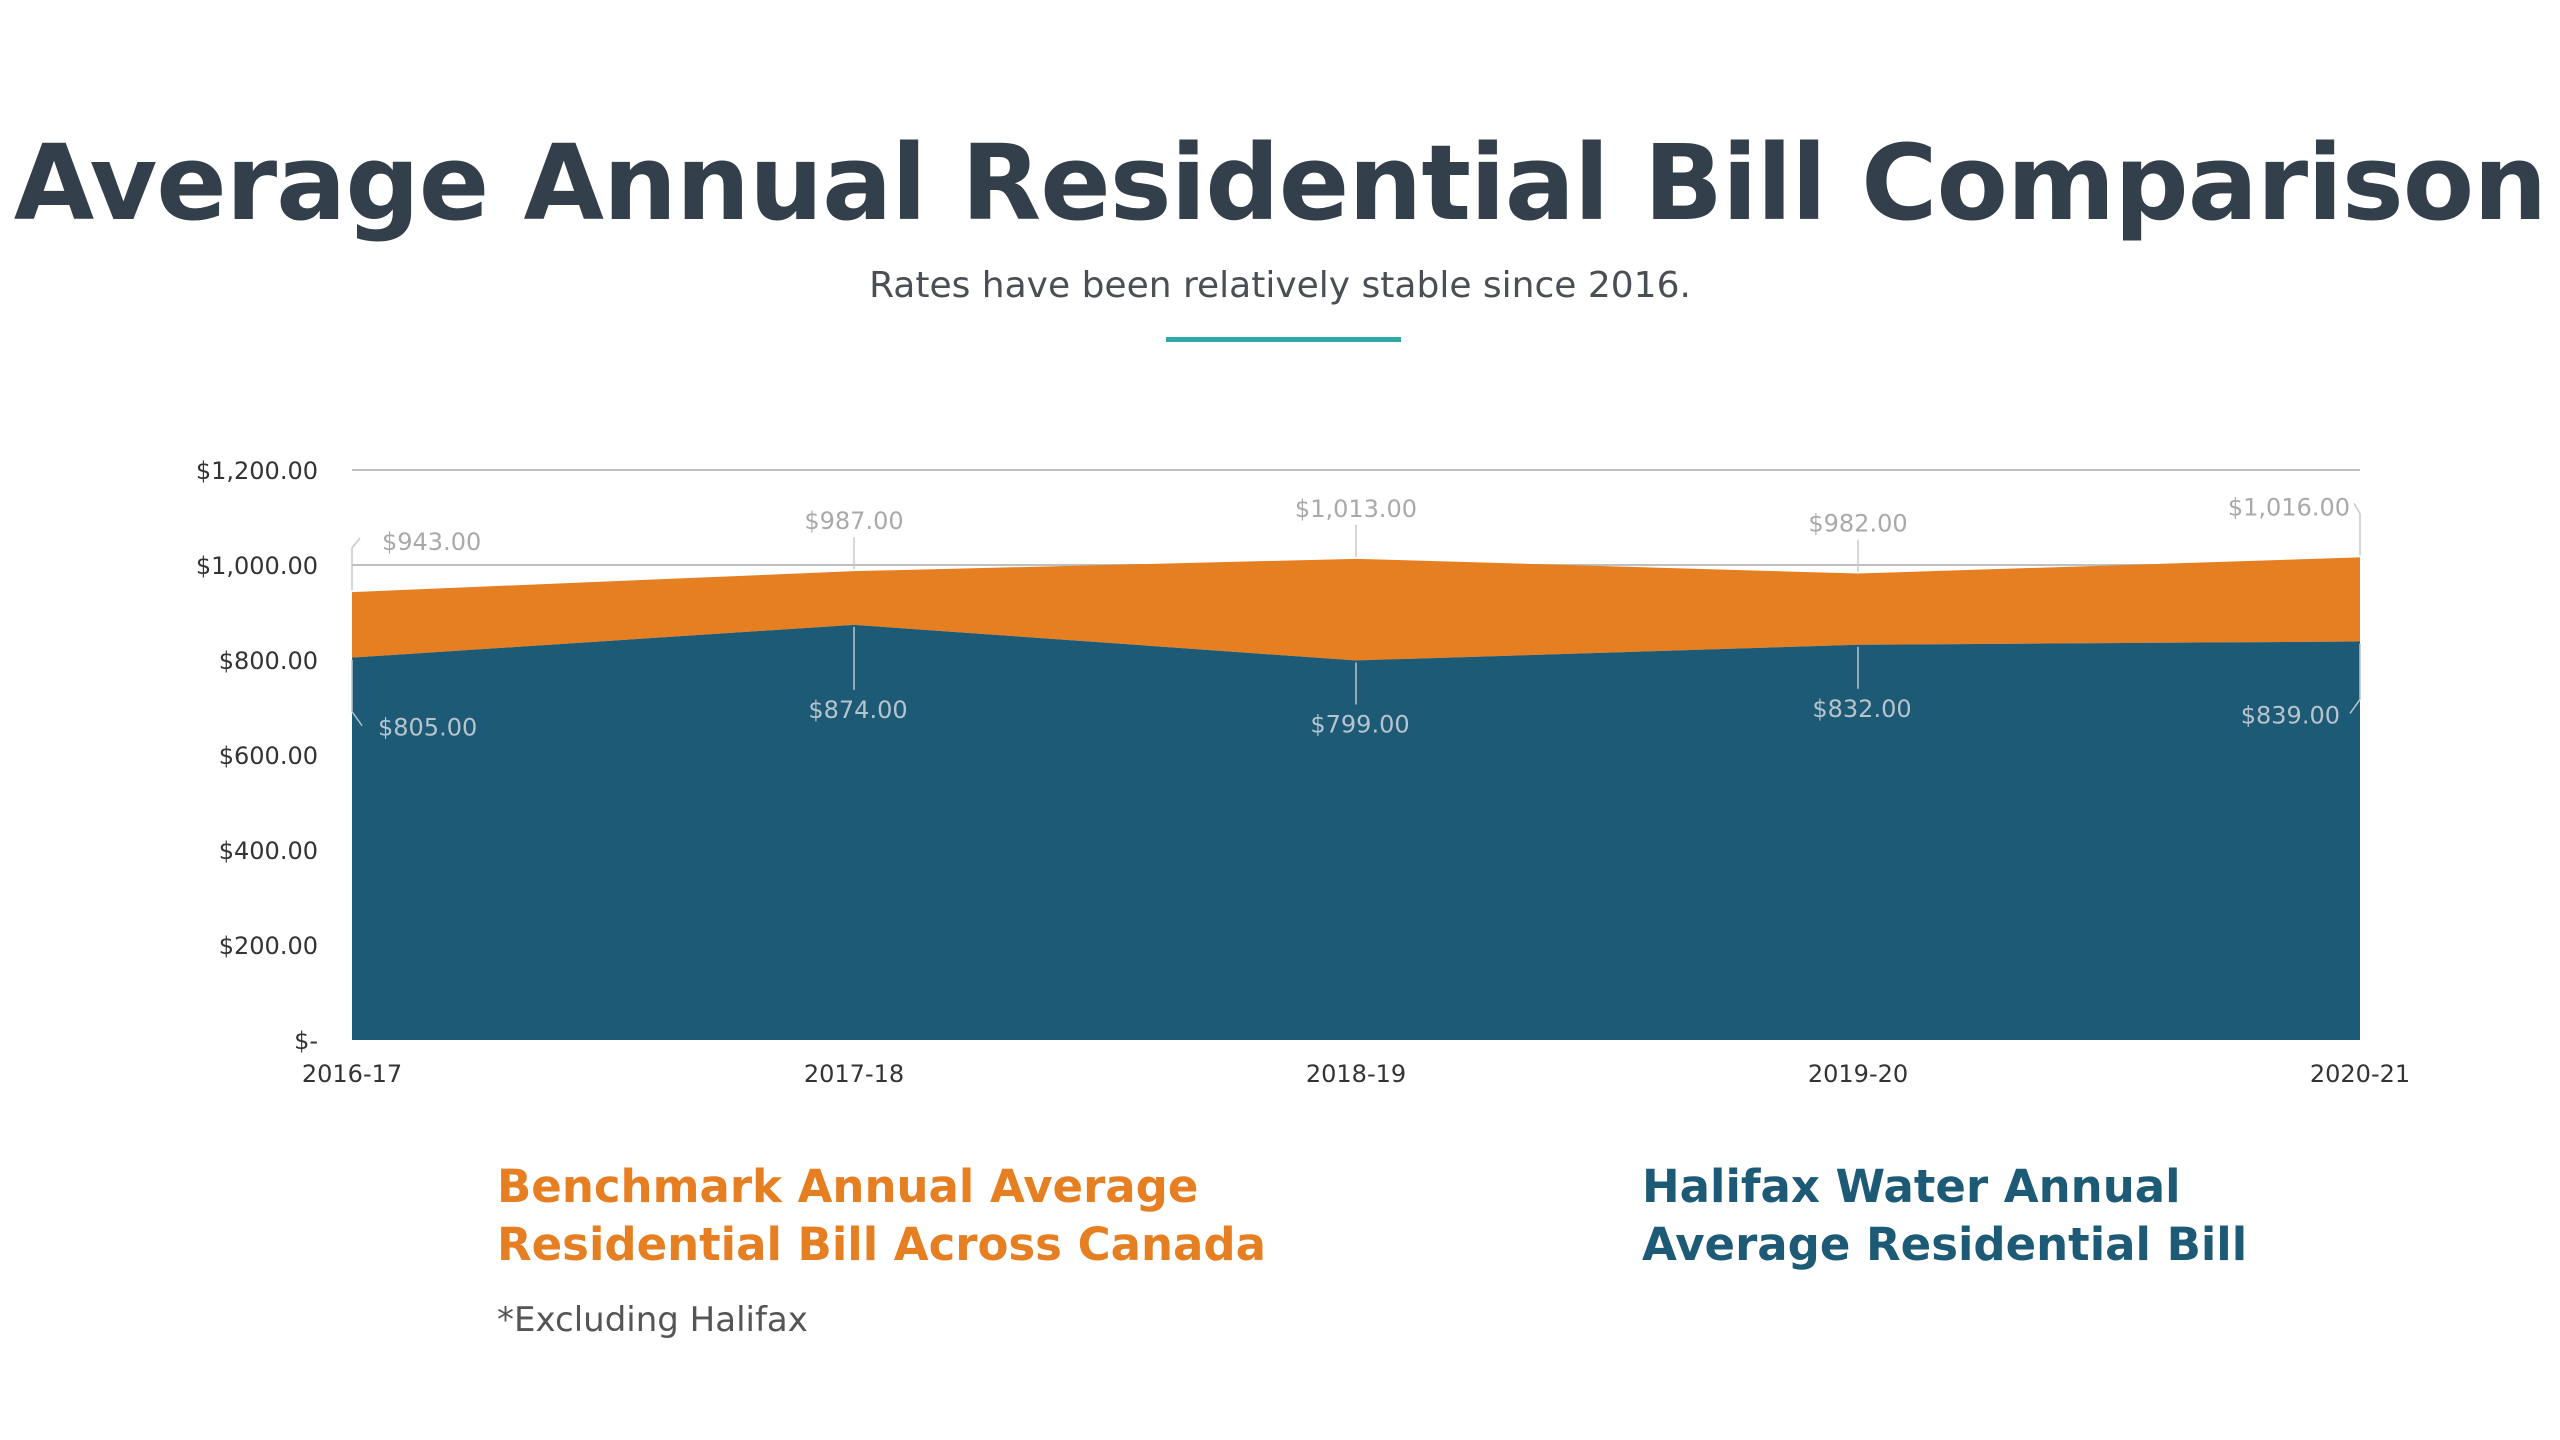 The image size is (2560, 1440). What do you see at coordinates (268, 946) in the screenshot?
I see `y-tick-label: $200.00` at bounding box center [268, 946].